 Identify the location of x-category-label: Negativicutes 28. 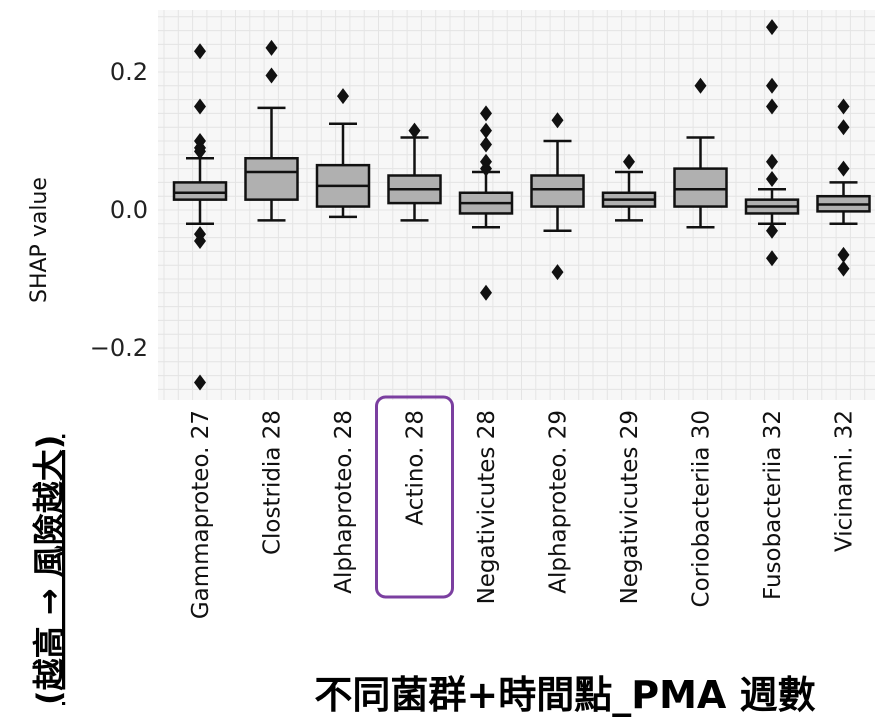
(487, 507).